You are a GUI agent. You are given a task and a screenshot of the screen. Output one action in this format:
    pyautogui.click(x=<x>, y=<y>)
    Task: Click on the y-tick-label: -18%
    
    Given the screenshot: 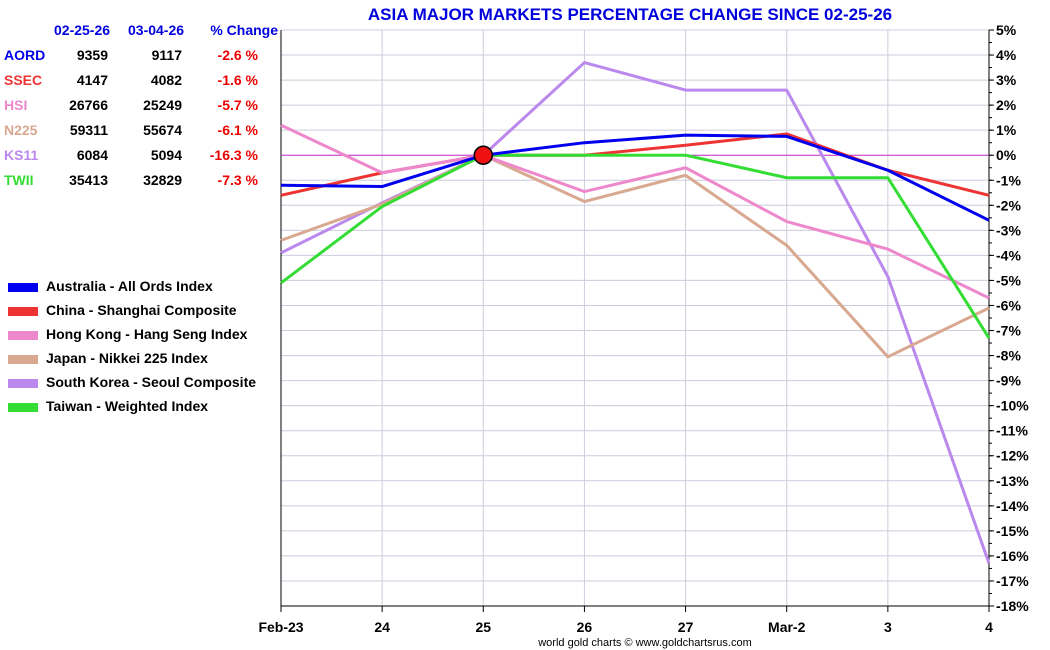 What is the action you would take?
    pyautogui.click(x=1012, y=606)
    